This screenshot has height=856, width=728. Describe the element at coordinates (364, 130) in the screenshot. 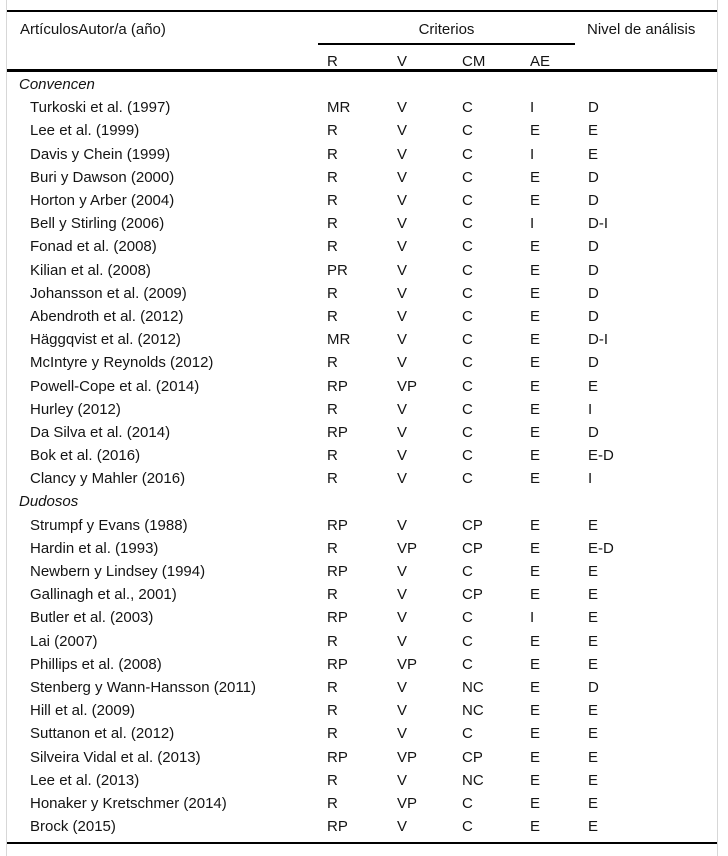

I see `table-row: Lee et al. (1999) R V C E E` at that location.